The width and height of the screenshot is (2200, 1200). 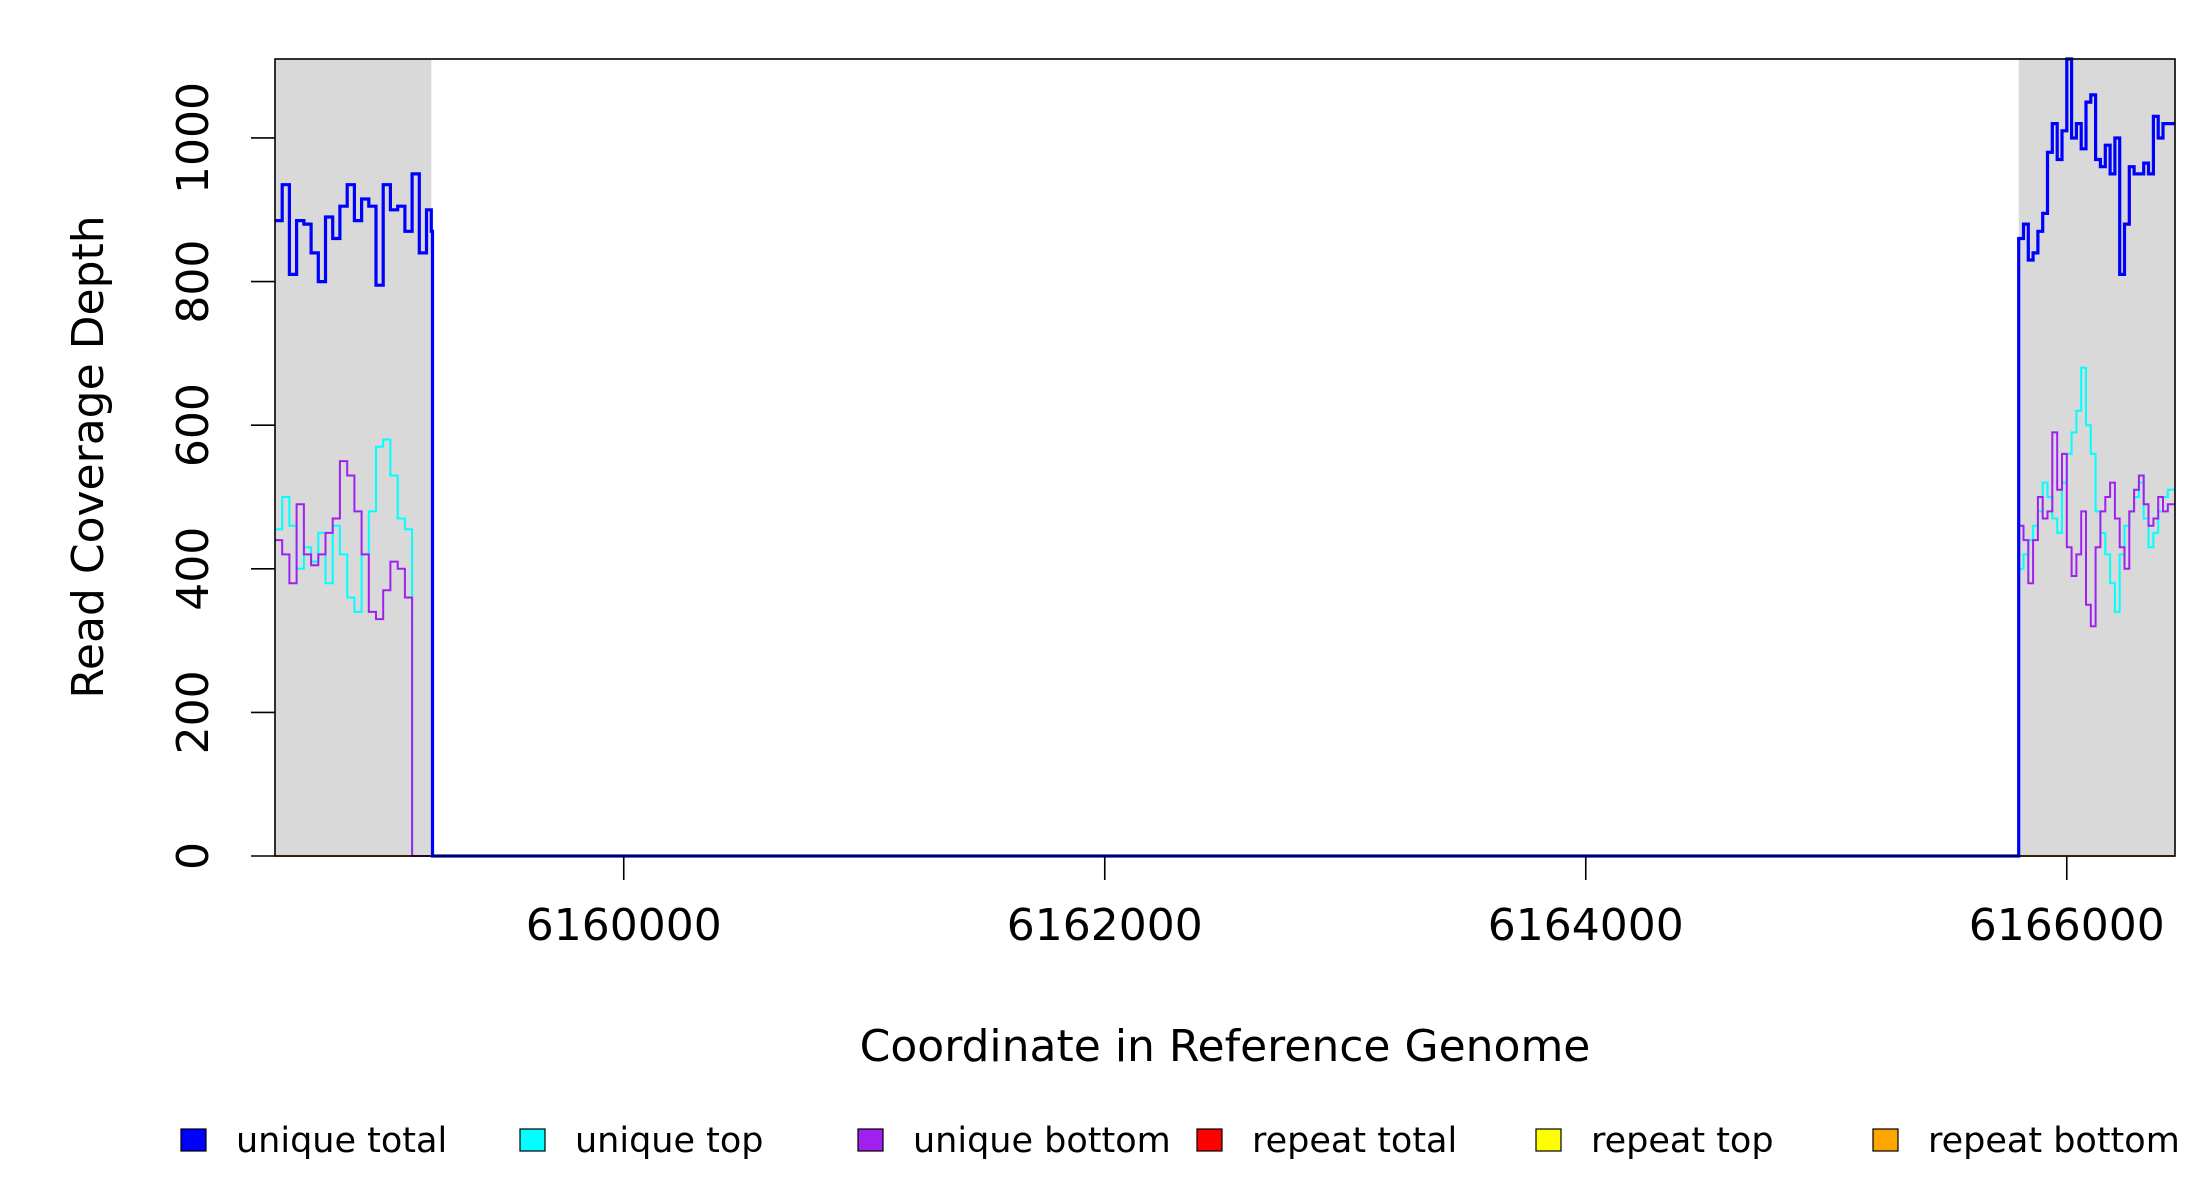 What do you see at coordinates (1105, 925) in the screenshot?
I see `x-tick-label: 6162000` at bounding box center [1105, 925].